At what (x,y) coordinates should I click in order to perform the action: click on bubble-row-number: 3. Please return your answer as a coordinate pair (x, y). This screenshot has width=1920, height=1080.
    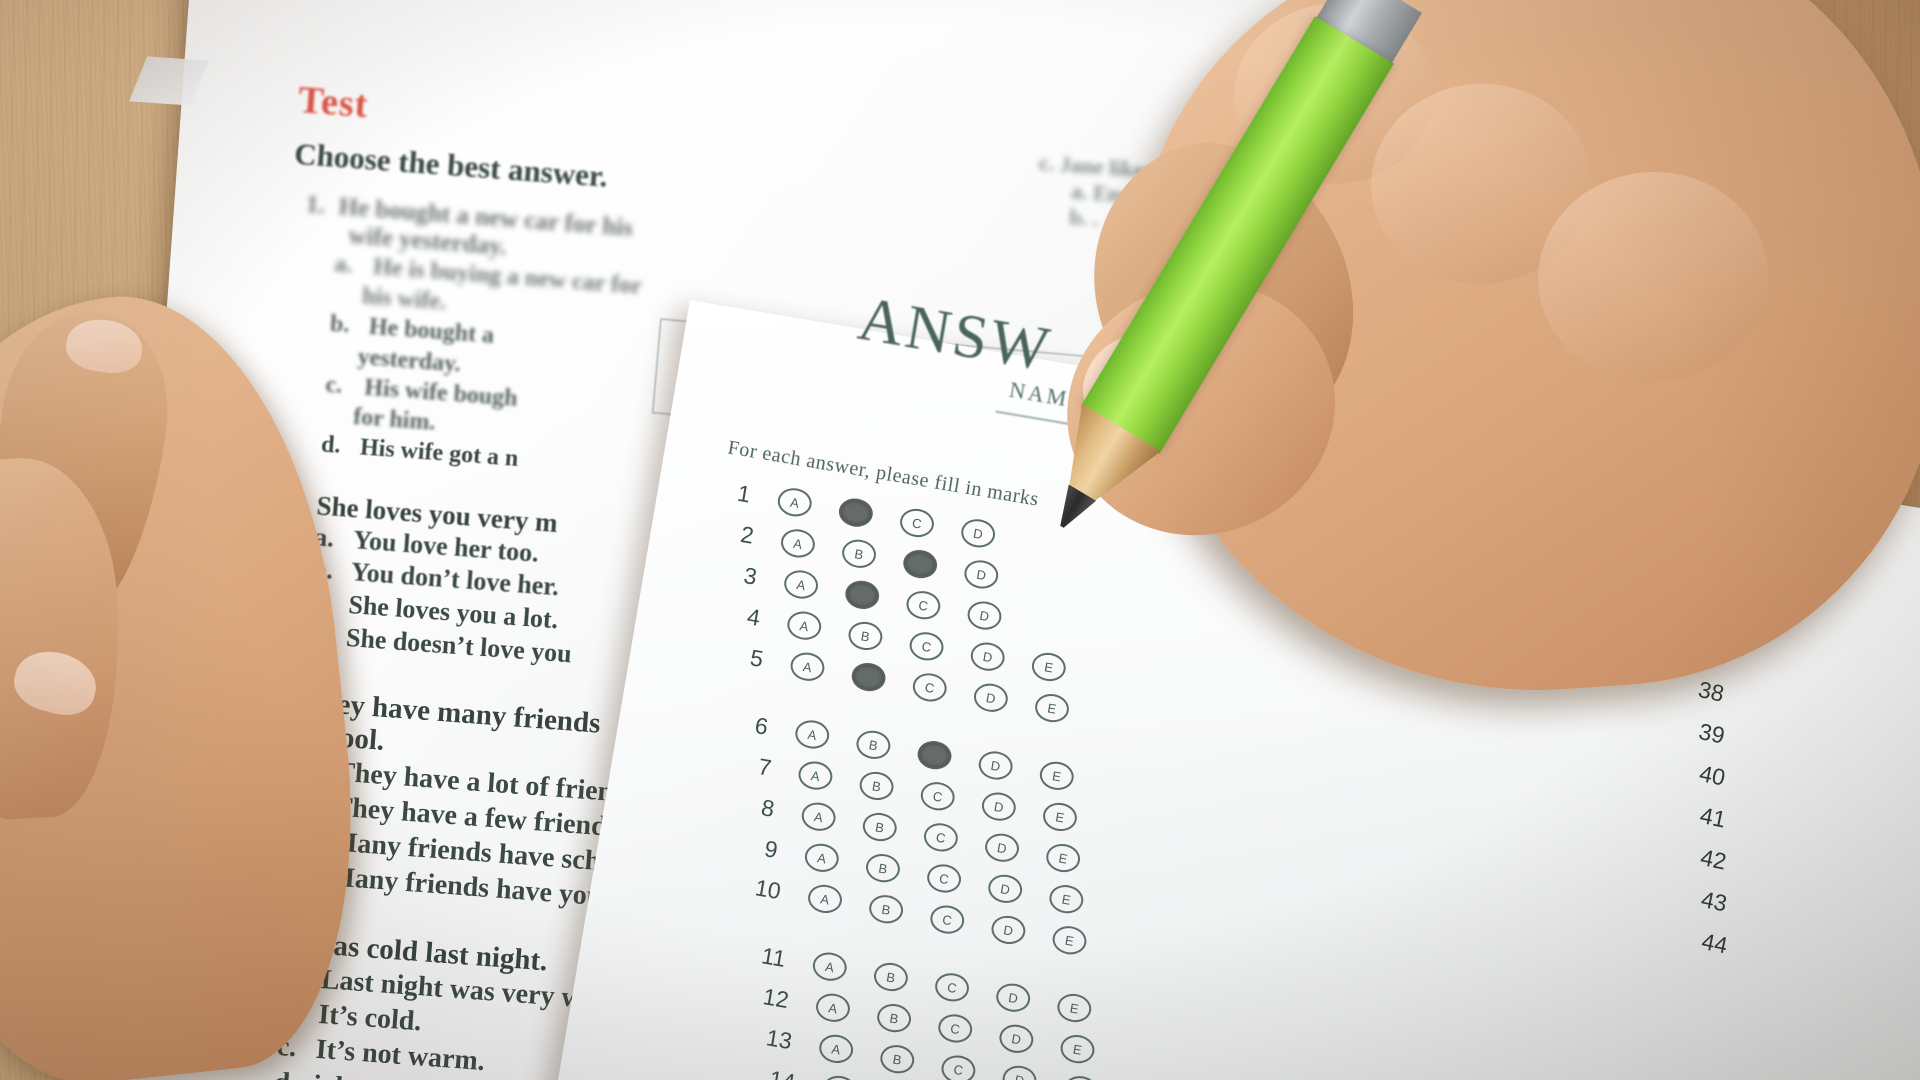
    Looking at the image, I should click on (750, 575).